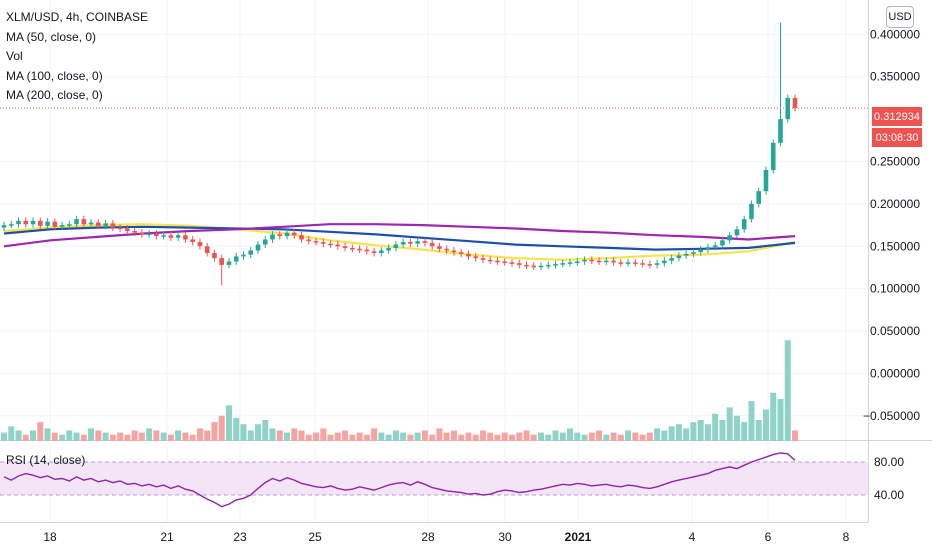 The height and width of the screenshot is (550, 932). I want to click on currency-button: USD, so click(900, 17).